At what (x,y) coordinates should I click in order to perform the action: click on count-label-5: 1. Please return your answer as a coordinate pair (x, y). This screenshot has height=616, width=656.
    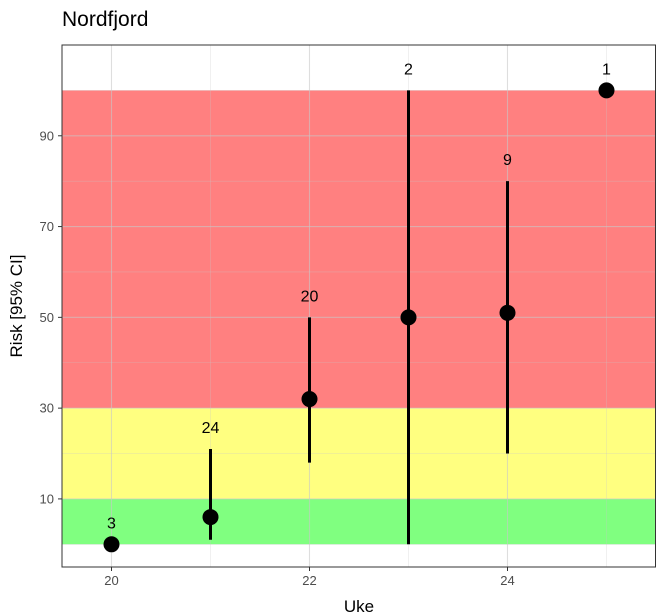
    Looking at the image, I should click on (606, 69).